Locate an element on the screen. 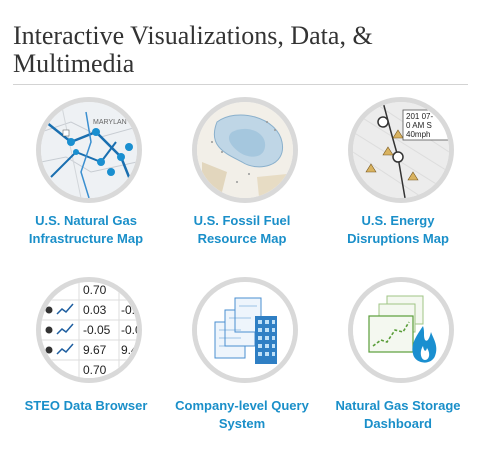 This screenshot has height=458, width=481. gas-storage-thumbnail is located at coordinates (401, 330).